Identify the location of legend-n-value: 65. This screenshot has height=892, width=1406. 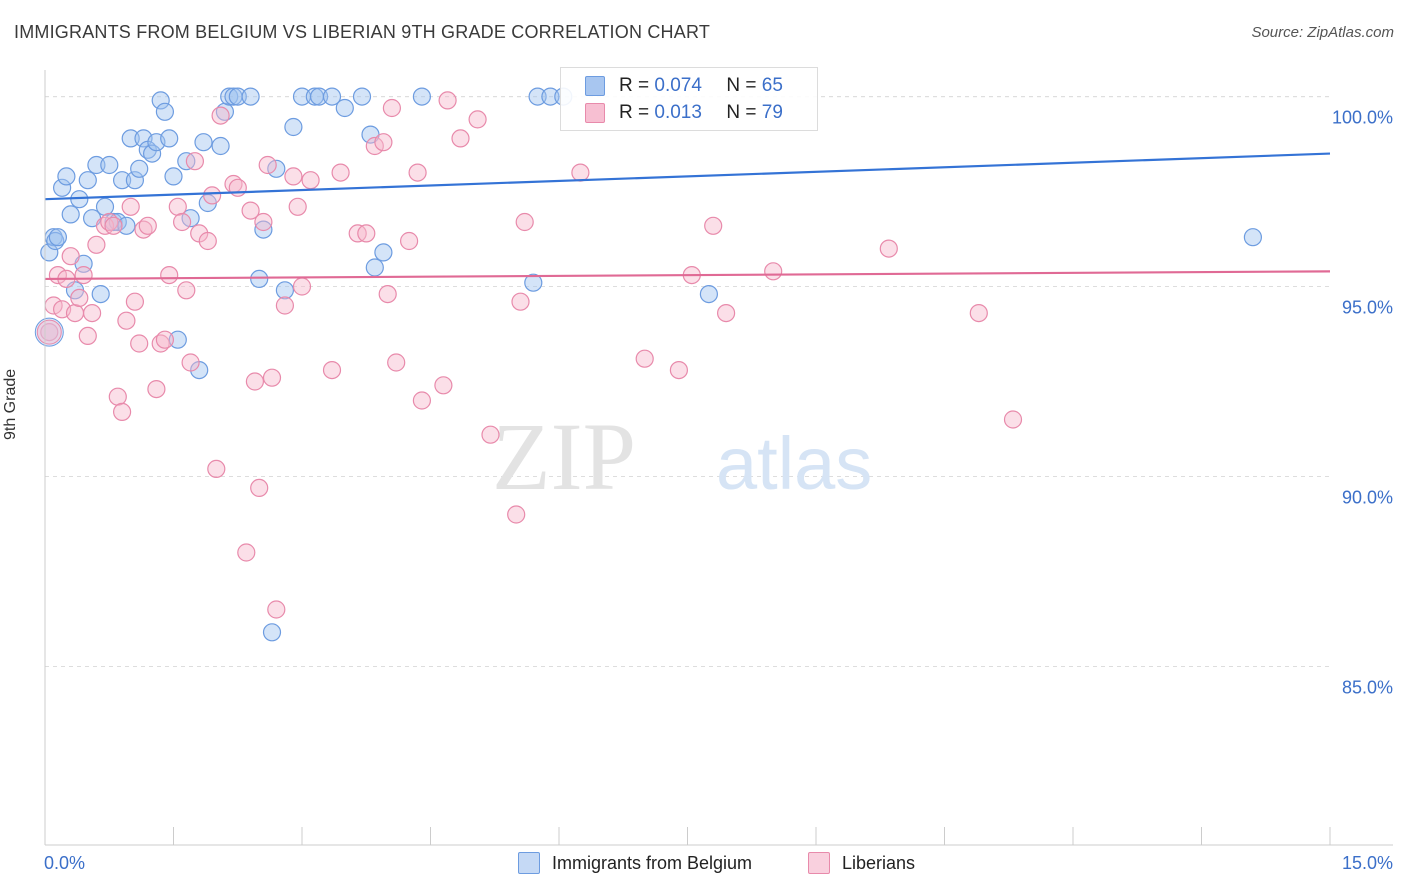
(772, 85).